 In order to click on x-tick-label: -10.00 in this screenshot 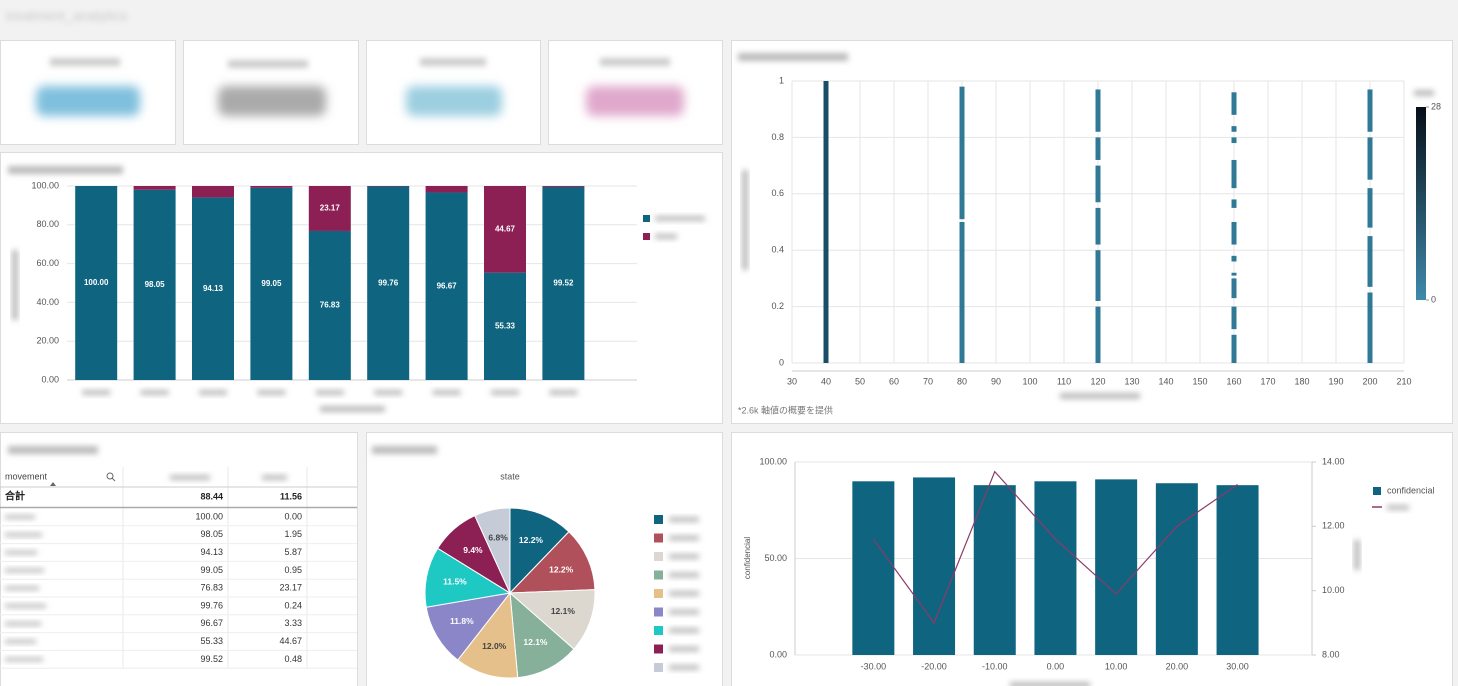, I will do `click(995, 666)`.